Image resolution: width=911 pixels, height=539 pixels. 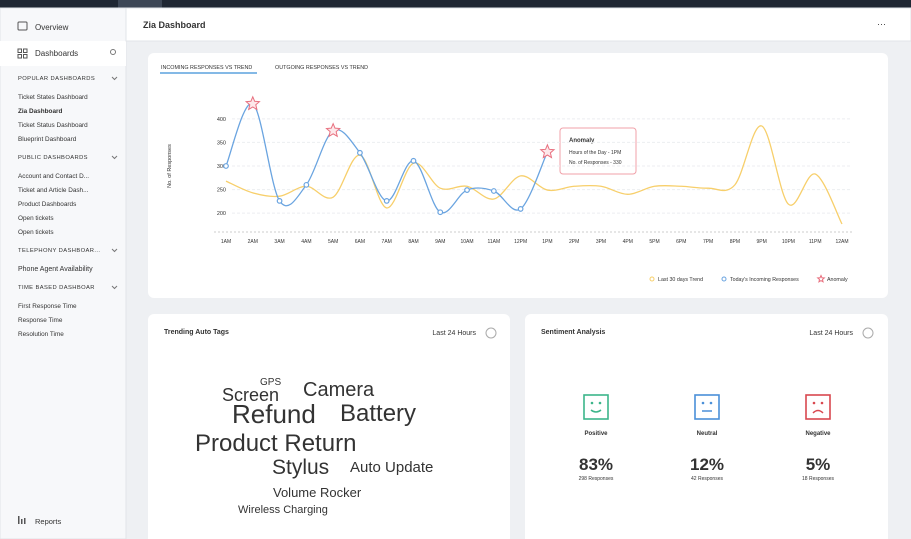 I want to click on nav-overview: Overview, so click(x=52, y=27).